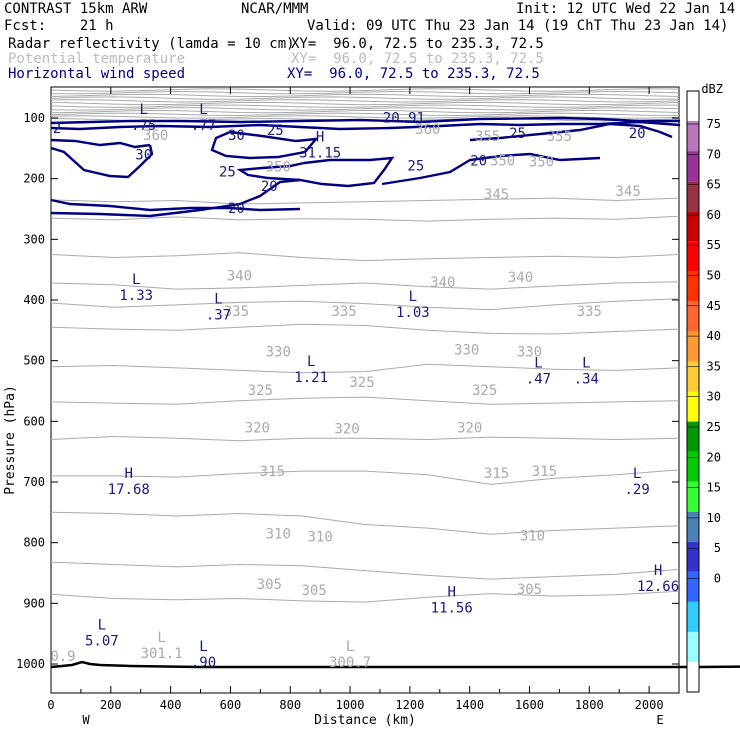 This screenshot has width=740, height=740. Describe the element at coordinates (136, 296) in the screenshot. I see `extremum-value: 1.33` at that location.